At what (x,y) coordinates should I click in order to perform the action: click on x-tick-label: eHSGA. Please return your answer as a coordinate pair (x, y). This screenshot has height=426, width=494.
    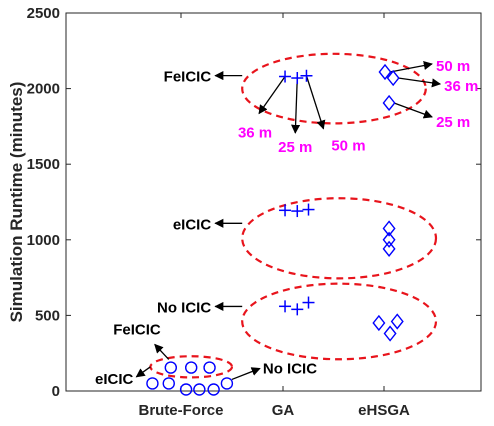
    Looking at the image, I should click on (384, 410).